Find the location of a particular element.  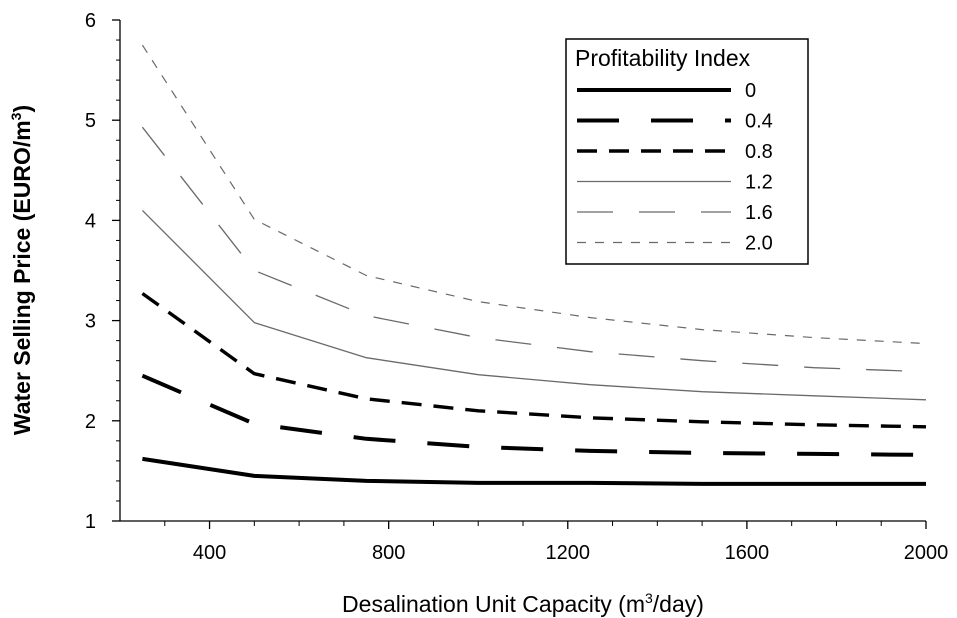

x-tick-label: 400 is located at coordinates (209, 553).